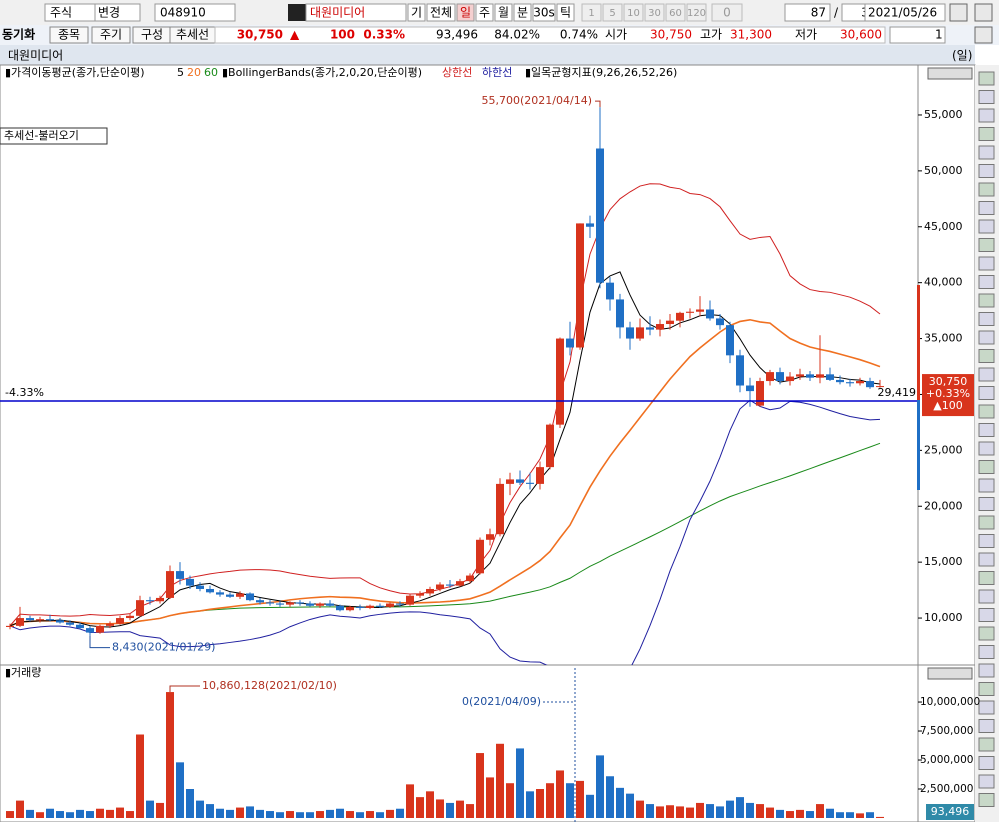 This screenshot has height=822, width=999. Describe the element at coordinates (152, 35) in the screenshot. I see `info-button-label: 구성` at that location.